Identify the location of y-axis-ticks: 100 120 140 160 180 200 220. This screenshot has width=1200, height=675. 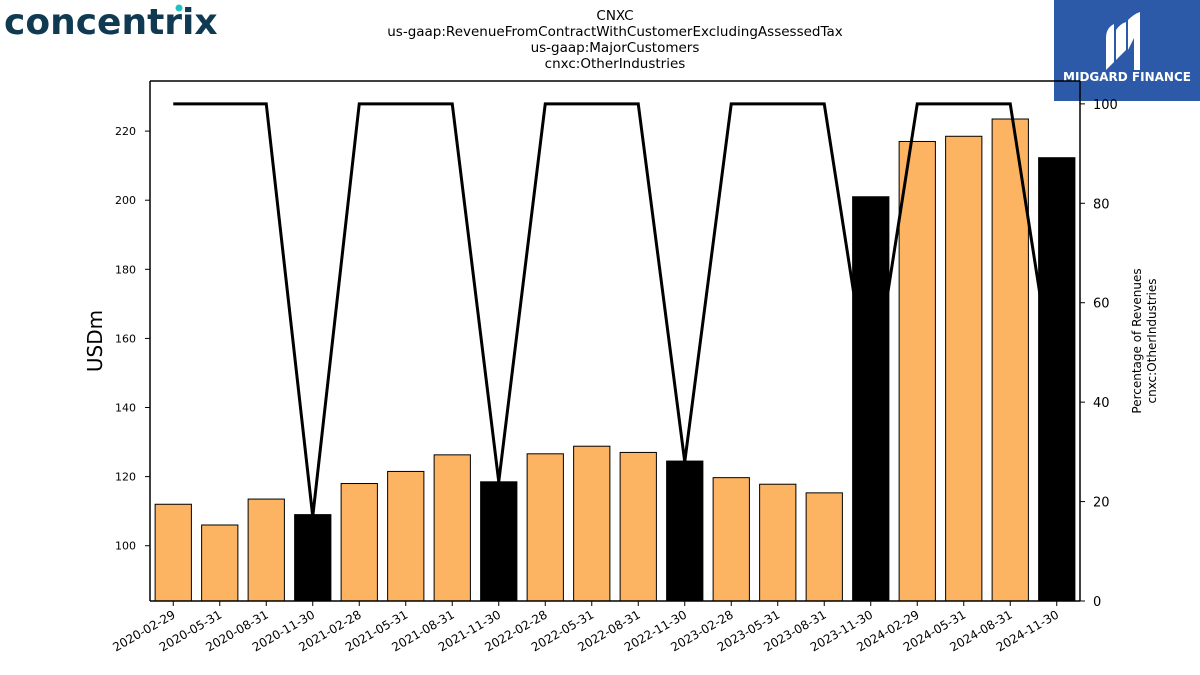
(132, 339).